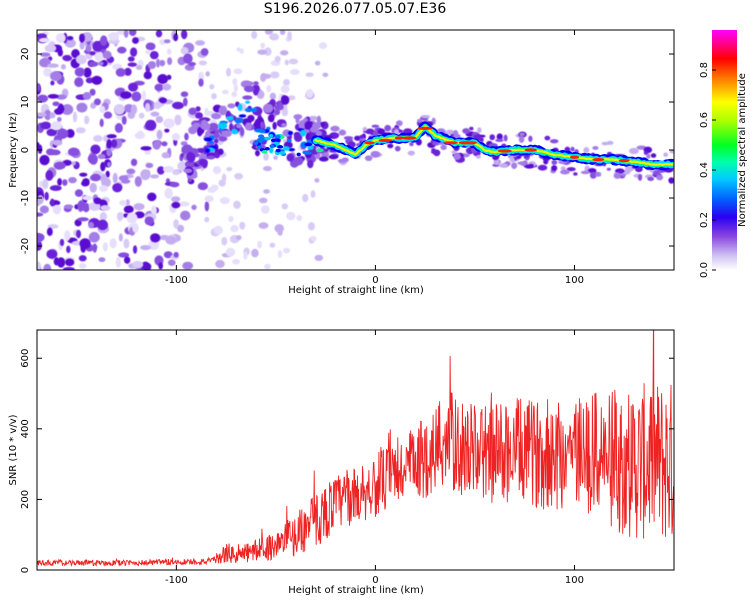 This screenshot has height=600, width=750. I want to click on ridge-hot-spot, so click(530, 150).